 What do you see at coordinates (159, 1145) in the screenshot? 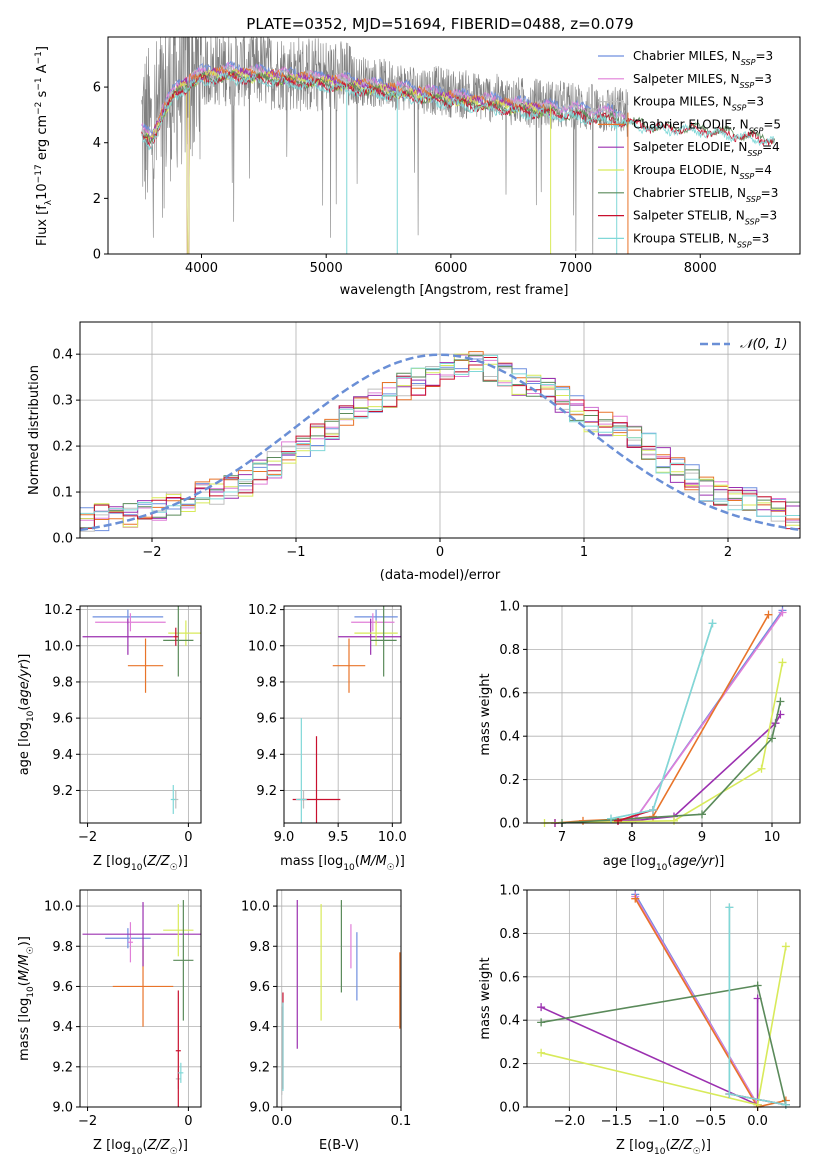
I see `mass_vs_Z-xlabel-part: Z/Z` at bounding box center [159, 1145].